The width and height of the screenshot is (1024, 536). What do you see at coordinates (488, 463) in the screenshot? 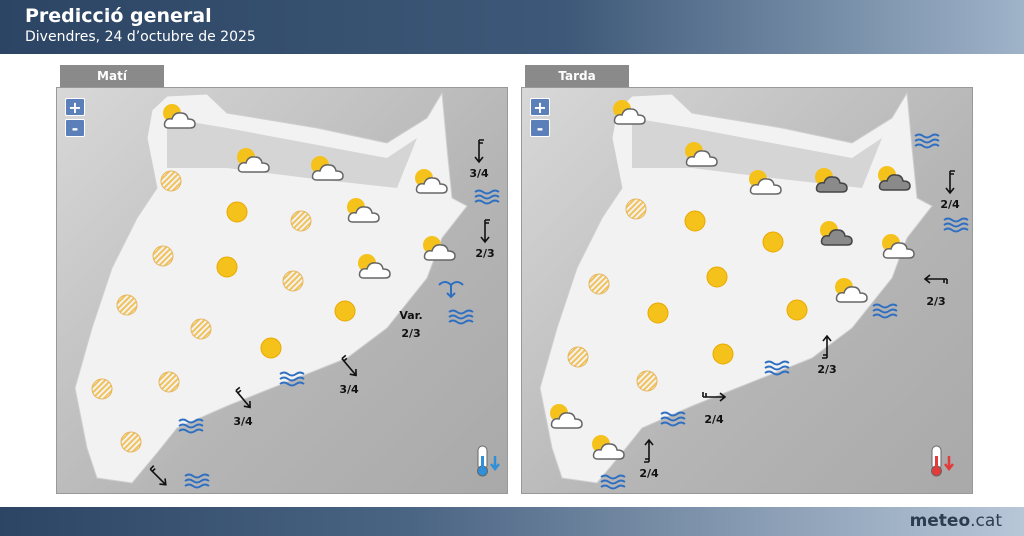
I see `temperature-trend` at bounding box center [488, 463].